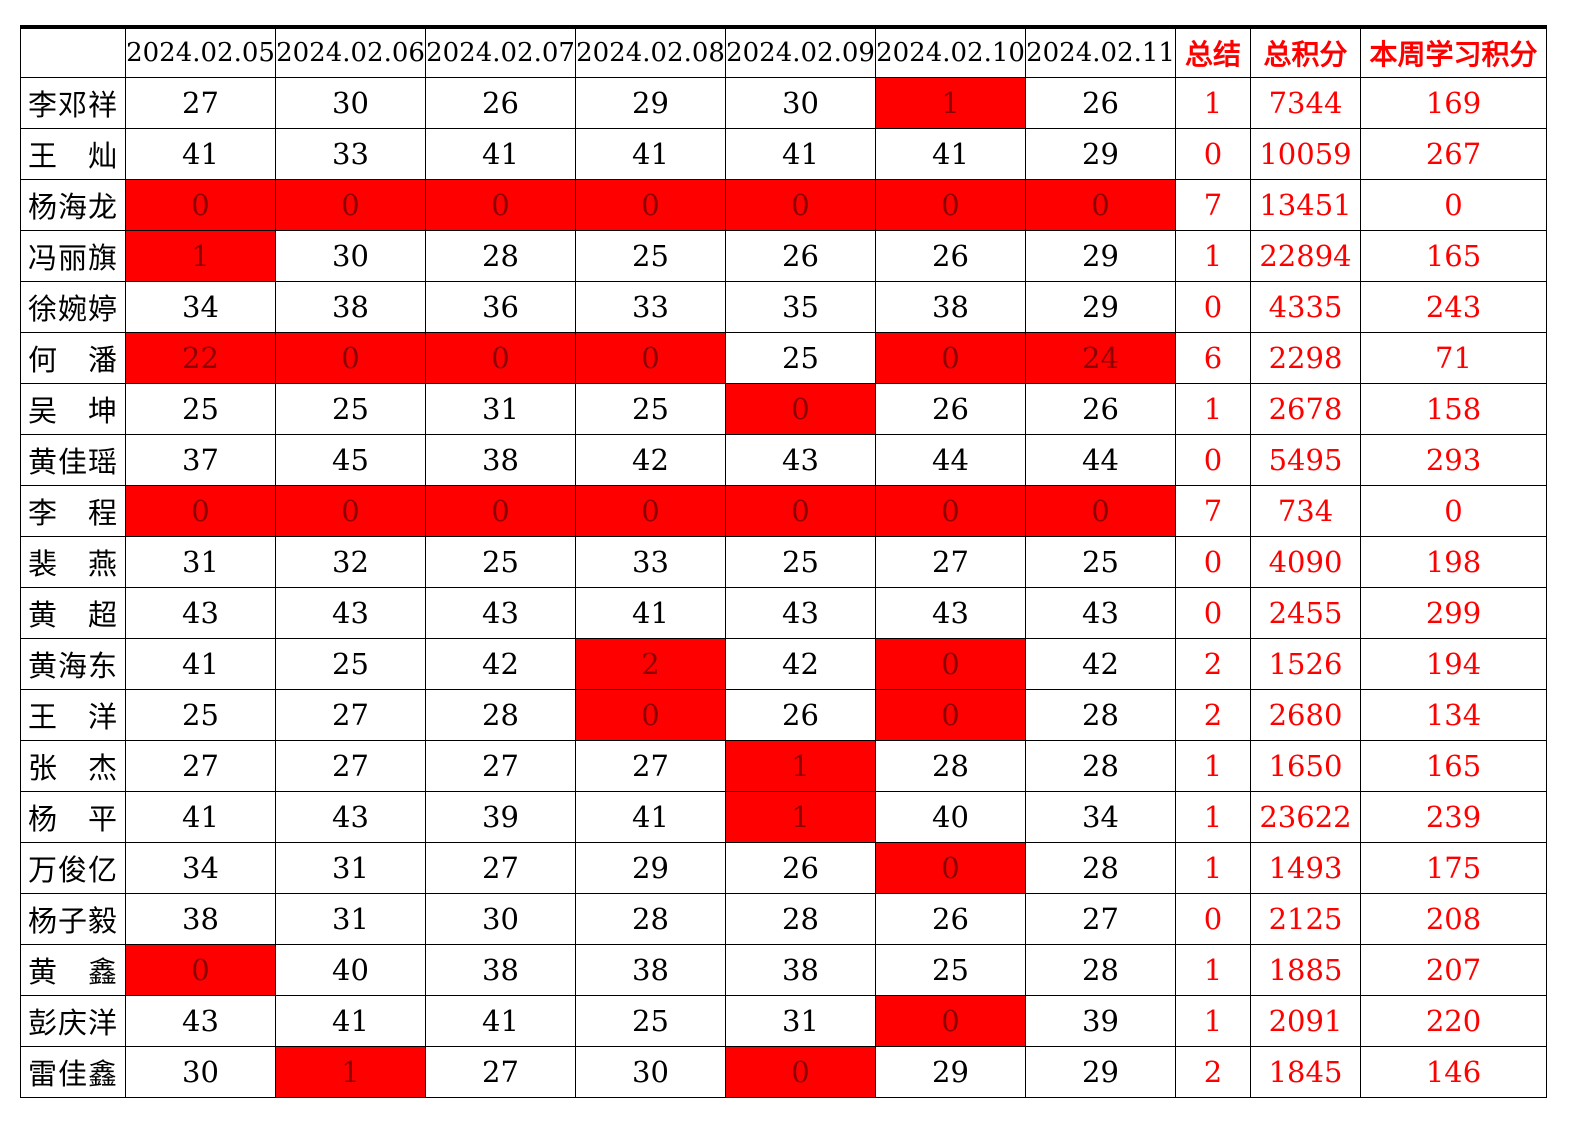 The width and height of the screenshot is (1575, 1125). What do you see at coordinates (1213, 918) in the screenshot?
I see `summary-count-cell: 0` at bounding box center [1213, 918].